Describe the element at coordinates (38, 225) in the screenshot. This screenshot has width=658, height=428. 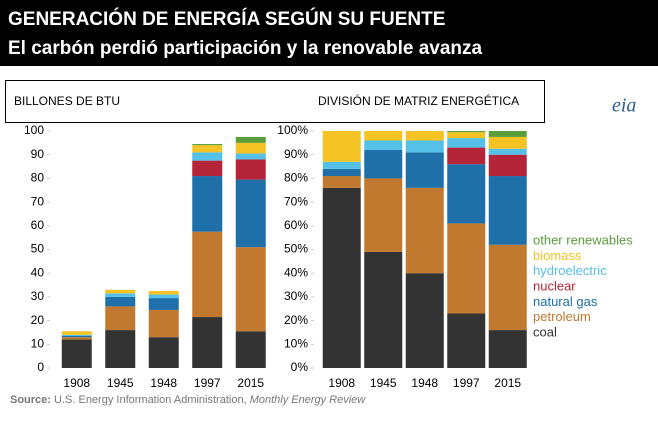
I see `y-tick-label: 60` at that location.